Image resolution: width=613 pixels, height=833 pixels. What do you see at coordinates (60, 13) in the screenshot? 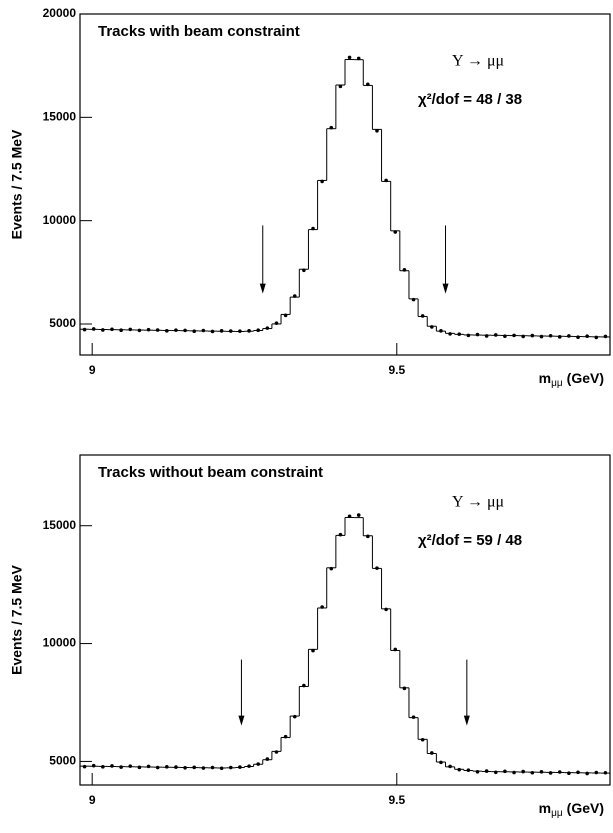
I see `y-tick-label: 20000` at bounding box center [60, 13].